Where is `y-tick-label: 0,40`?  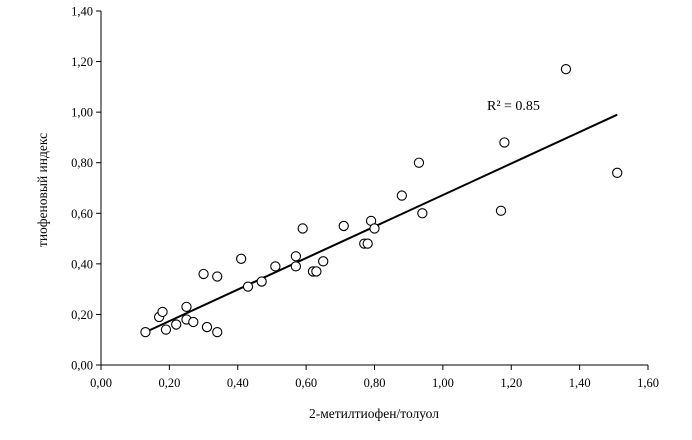 y-tick-label: 0,40 is located at coordinates (82, 264).